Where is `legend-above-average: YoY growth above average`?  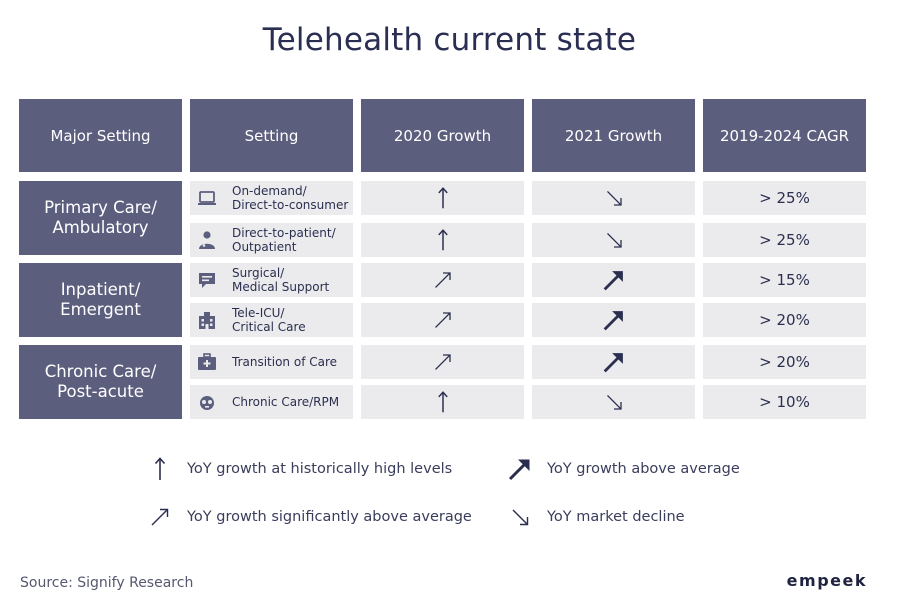
legend-above-average: YoY growth above average is located at coordinates (622, 469).